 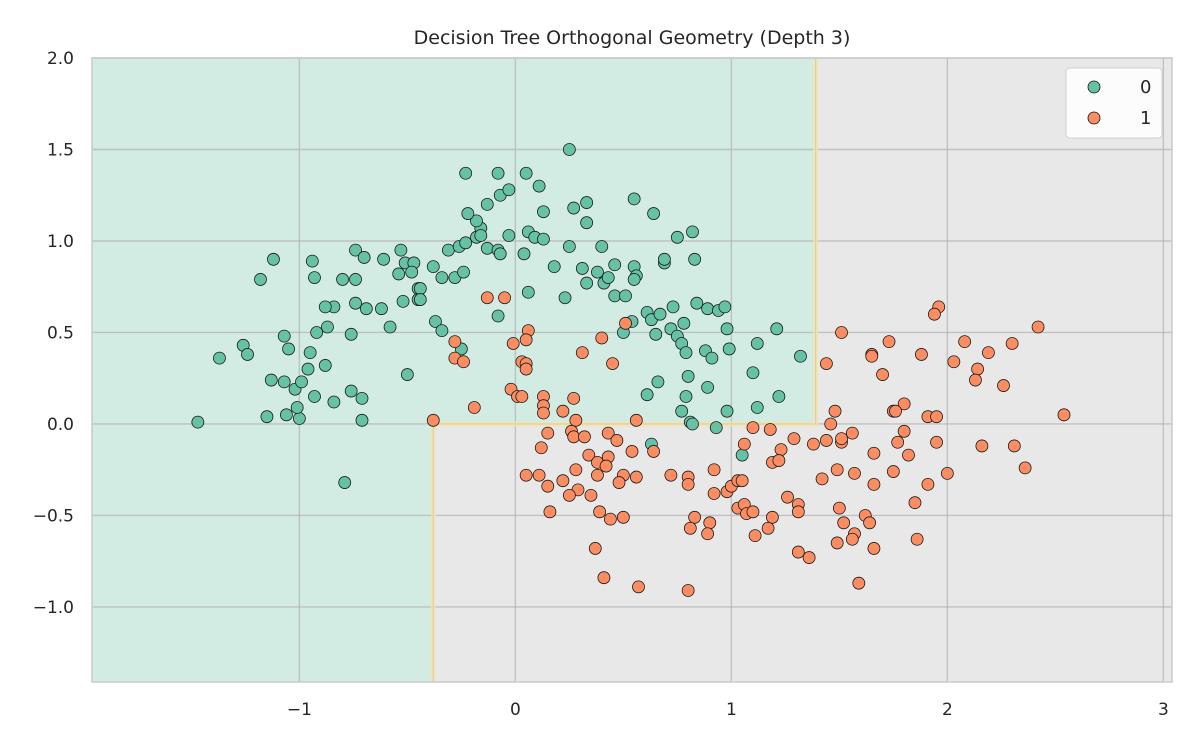 I want to click on legend-label-1: 1, so click(x=1145, y=118).